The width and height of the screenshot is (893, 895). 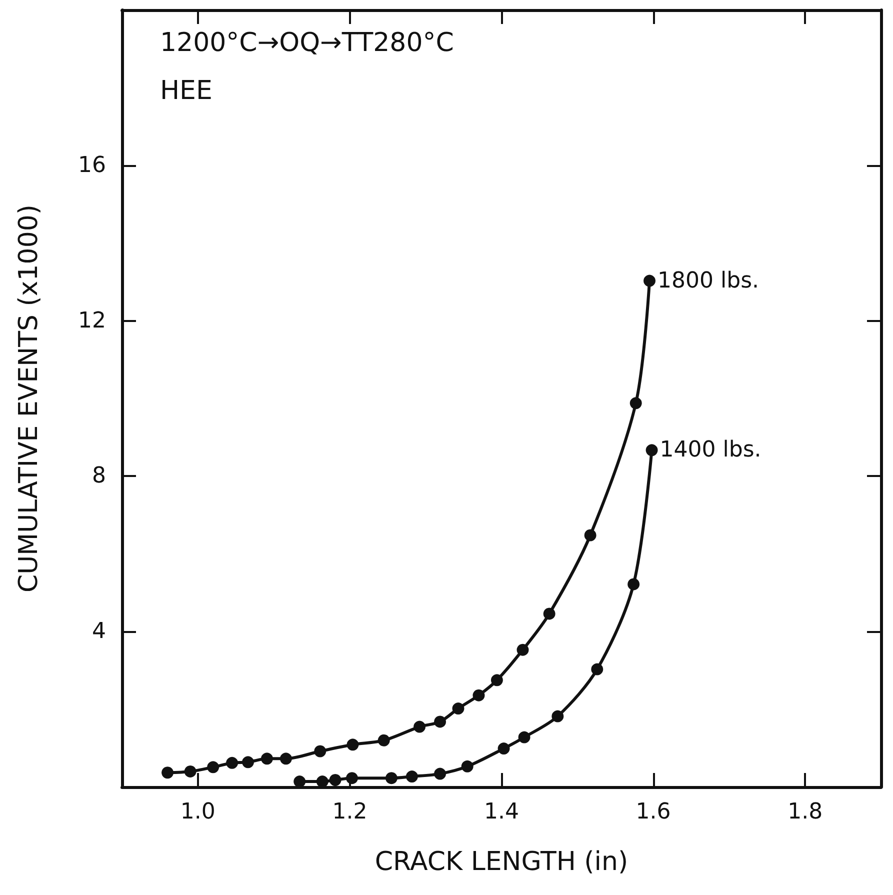 What do you see at coordinates (501, 812) in the screenshot?
I see `x-tick-label: 1.4` at bounding box center [501, 812].